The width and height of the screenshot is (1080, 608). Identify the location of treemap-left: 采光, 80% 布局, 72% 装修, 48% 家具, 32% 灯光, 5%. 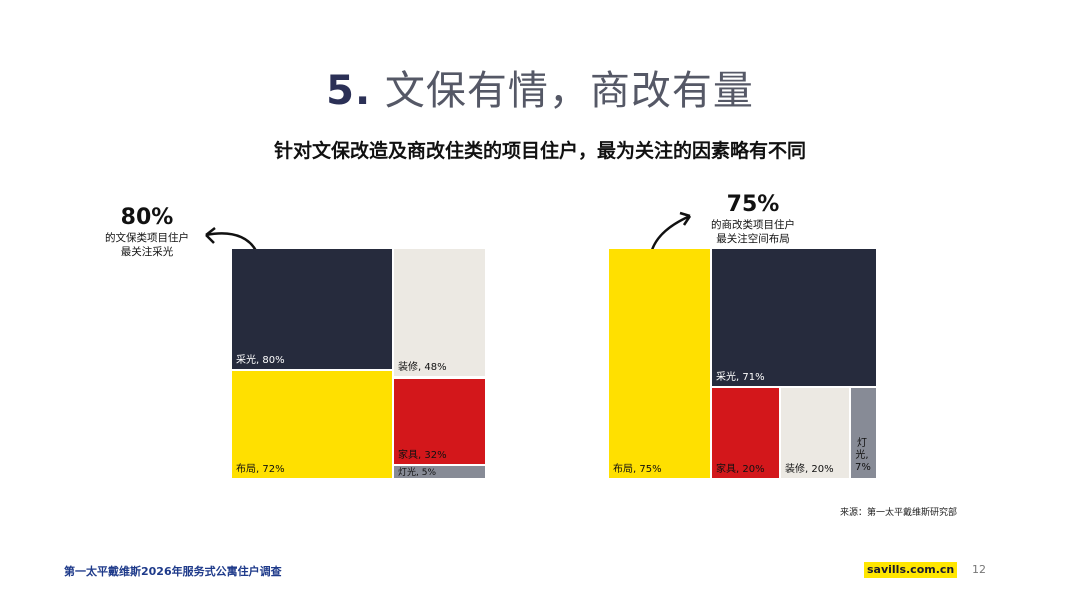
(358, 363).